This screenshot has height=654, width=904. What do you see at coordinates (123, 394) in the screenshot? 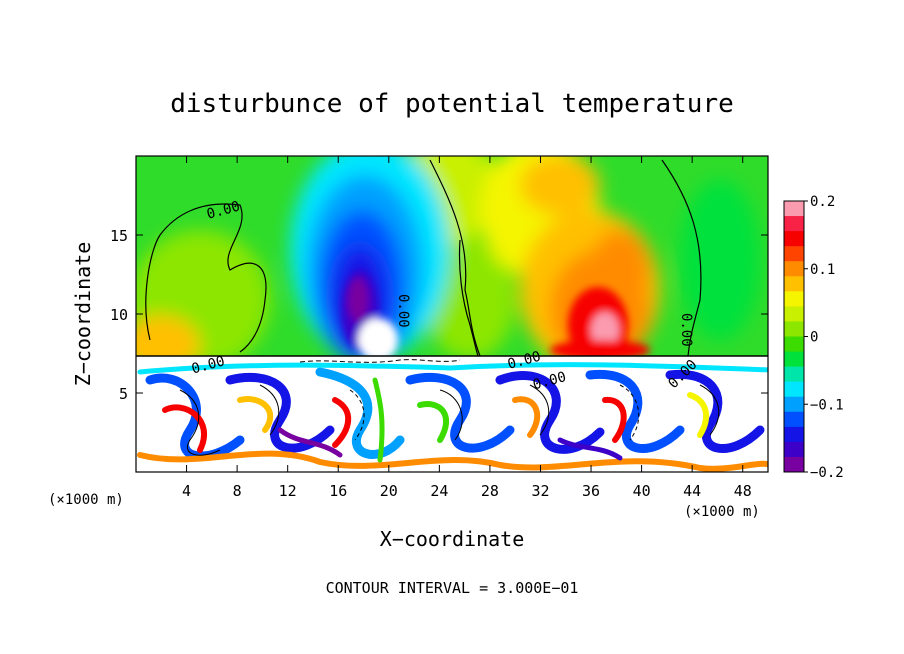
I see `y-tick-label: 5` at bounding box center [123, 394].